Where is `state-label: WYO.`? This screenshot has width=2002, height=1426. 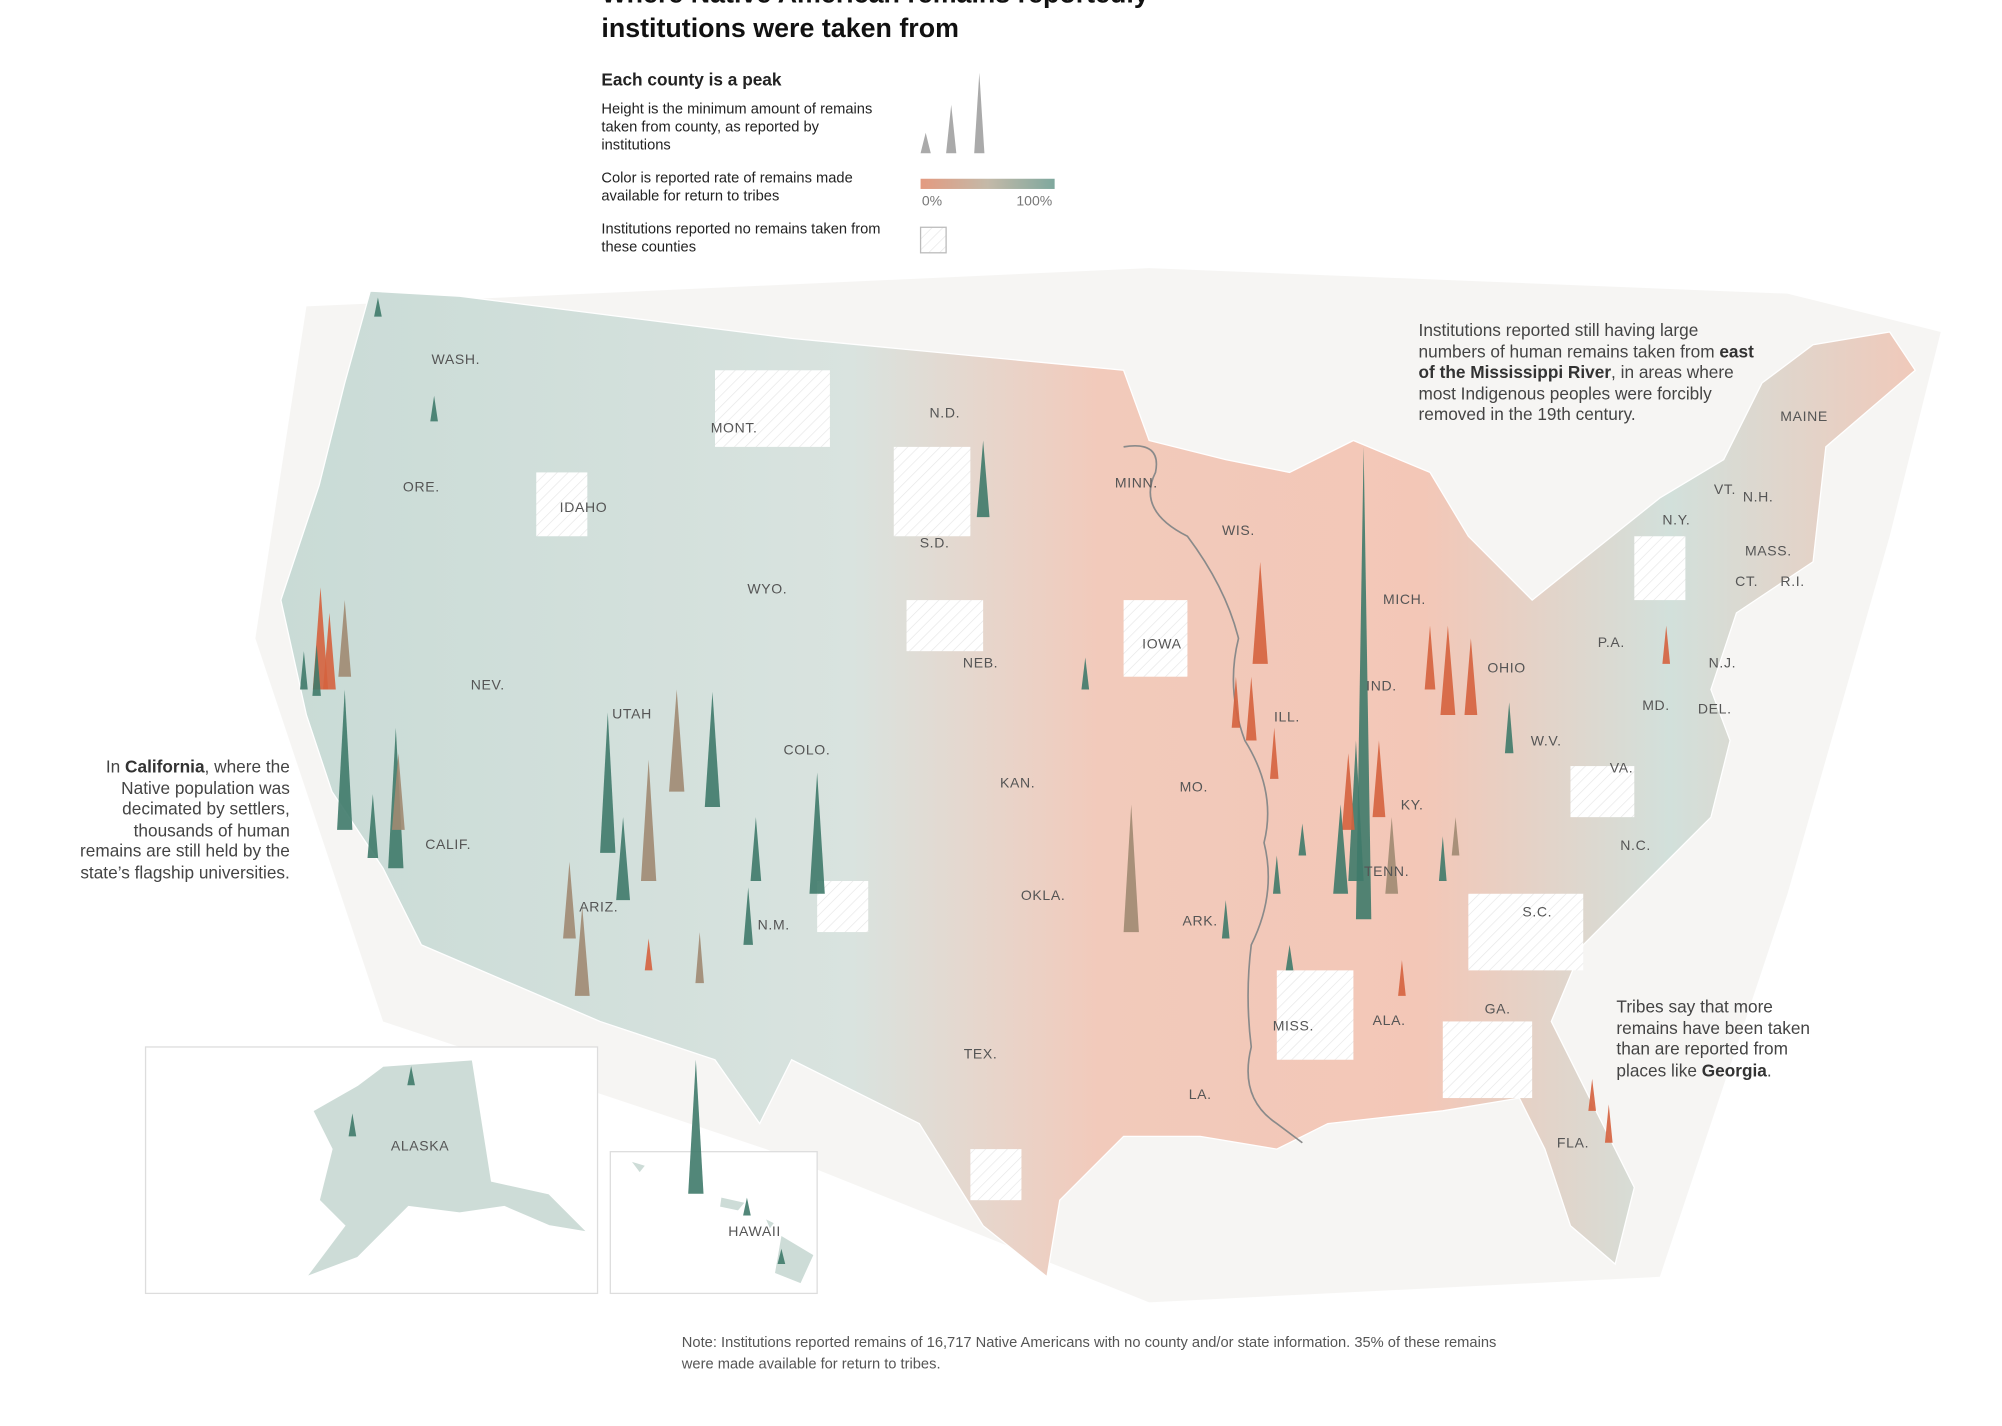 state-label: WYO. is located at coordinates (767, 589).